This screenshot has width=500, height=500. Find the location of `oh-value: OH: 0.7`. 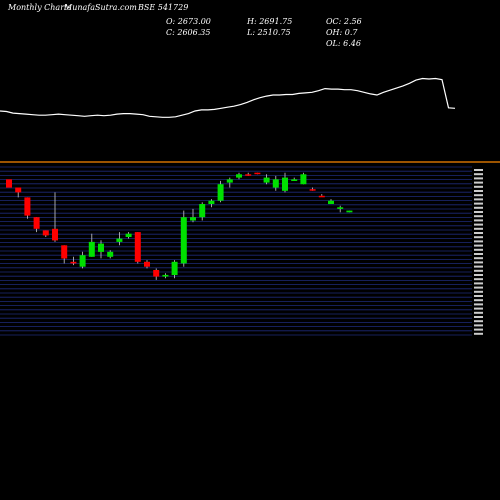

oh-value: OH: 0.7 is located at coordinates (342, 32).